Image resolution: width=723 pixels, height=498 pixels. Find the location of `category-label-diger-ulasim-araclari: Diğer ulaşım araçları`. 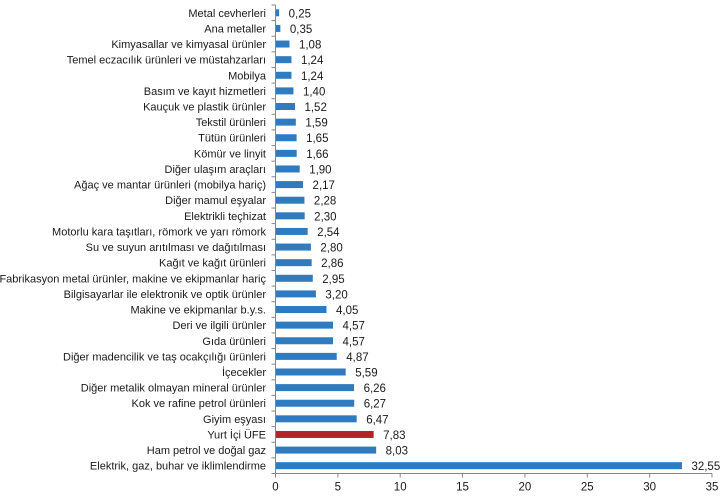

category-label-diger-ulasim-araclari: Diğer ulaşım araçları is located at coordinates (215, 170).